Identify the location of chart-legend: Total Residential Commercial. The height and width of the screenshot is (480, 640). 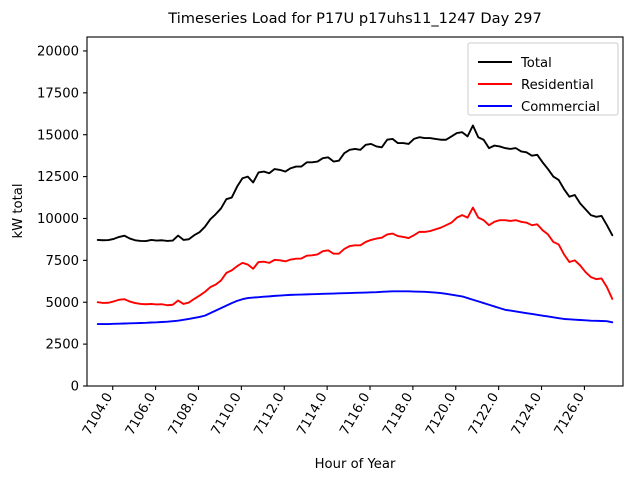
(543, 79).